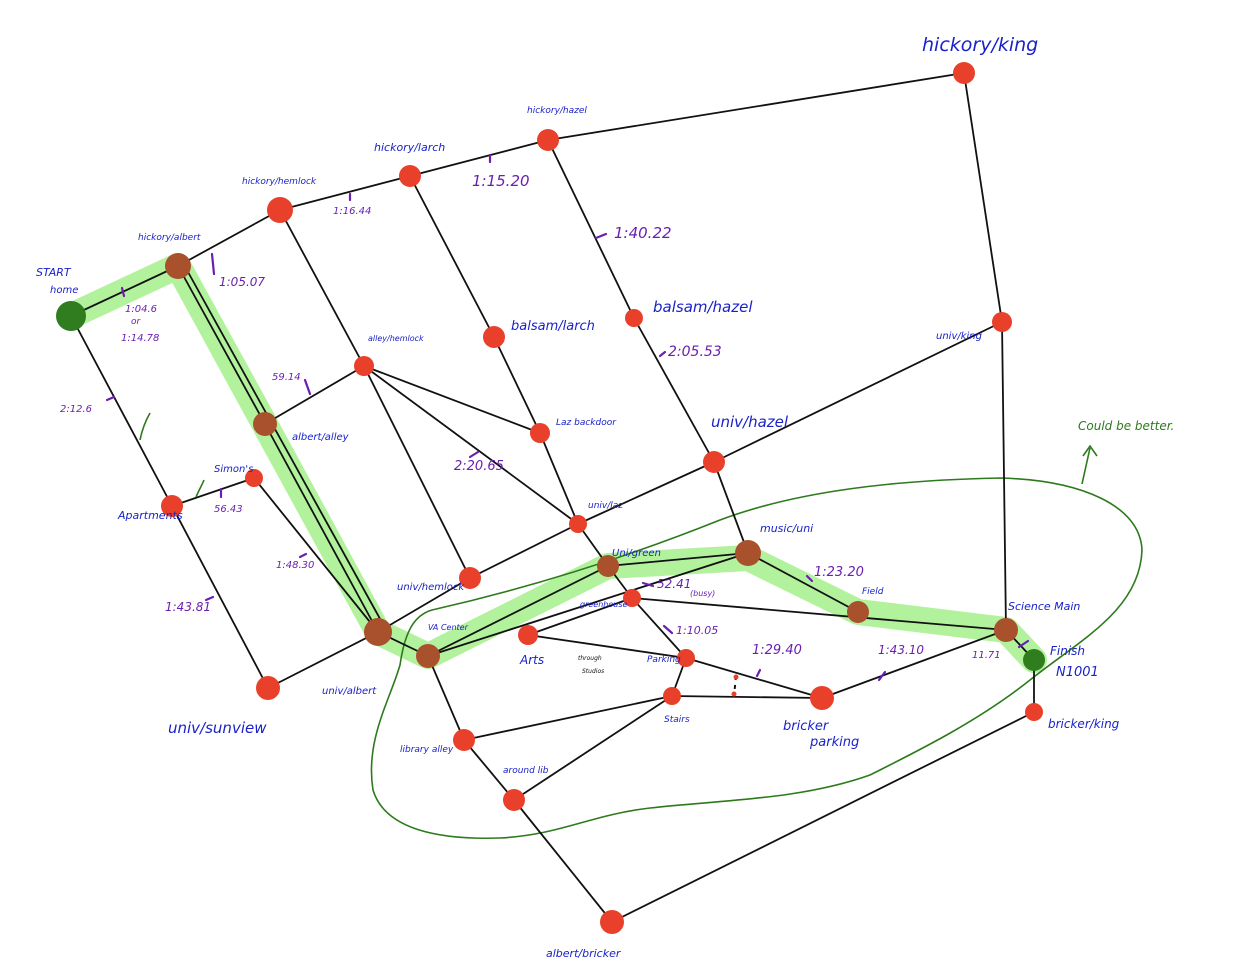 The image size is (1236, 978). I want to click on label-science-main: Science Main, so click(1044, 606).